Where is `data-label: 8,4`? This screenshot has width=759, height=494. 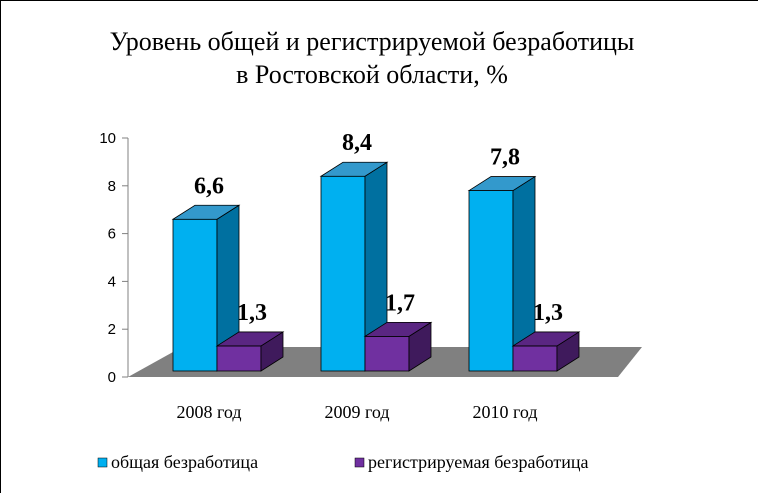
data-label: 8,4 is located at coordinates (357, 143).